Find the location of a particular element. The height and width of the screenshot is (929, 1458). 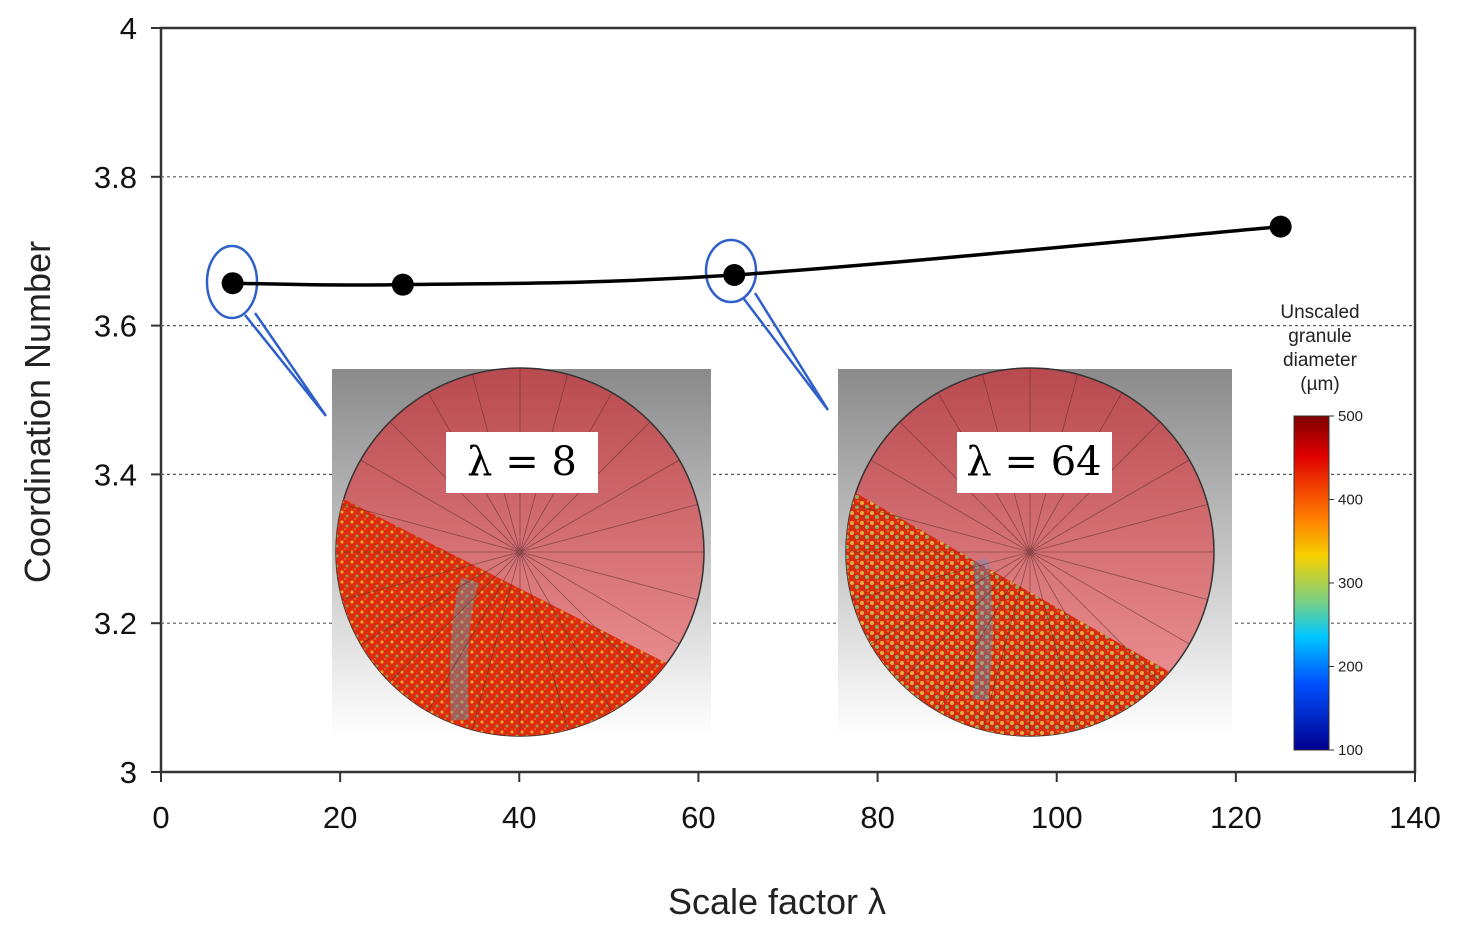

x-tick-label: 20 is located at coordinates (340, 817).